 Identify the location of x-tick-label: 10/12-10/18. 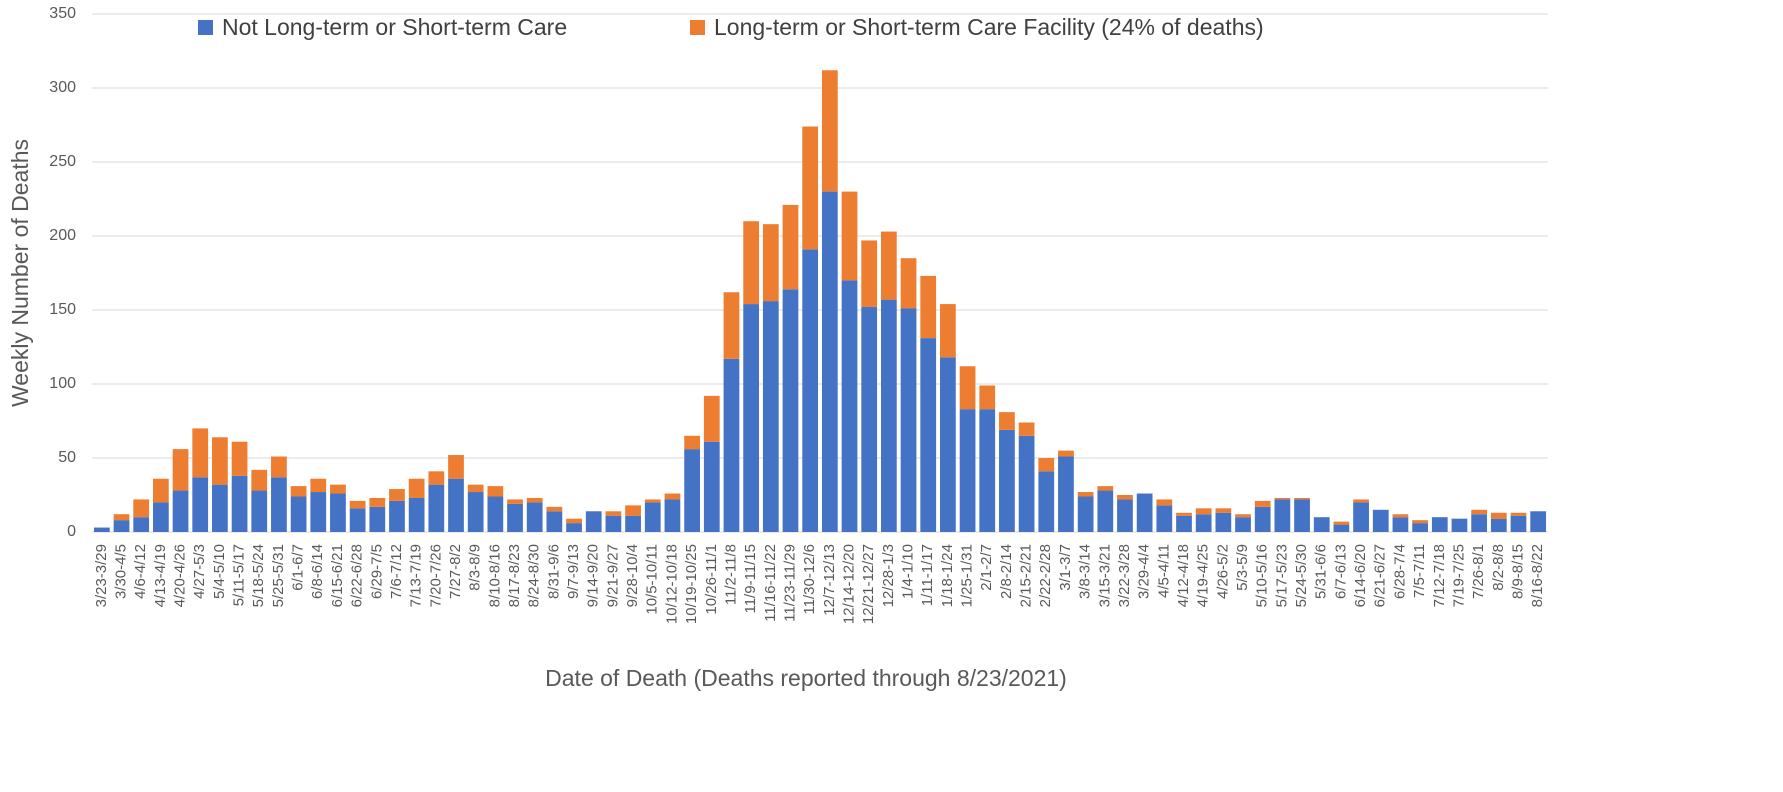
(671, 584).